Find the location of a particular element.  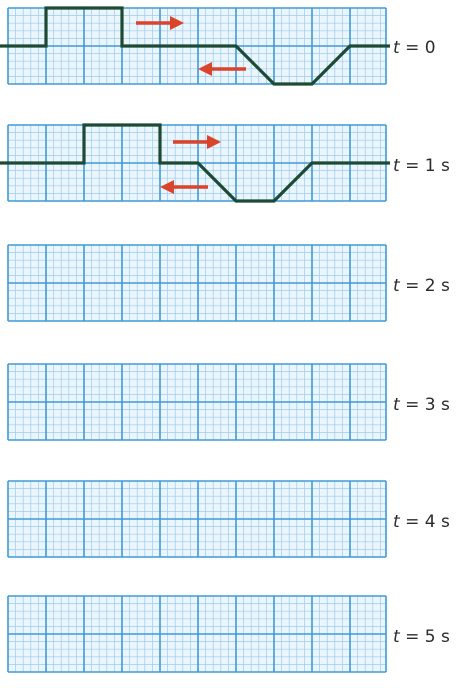

grid-t0 is located at coordinates (197, 46).